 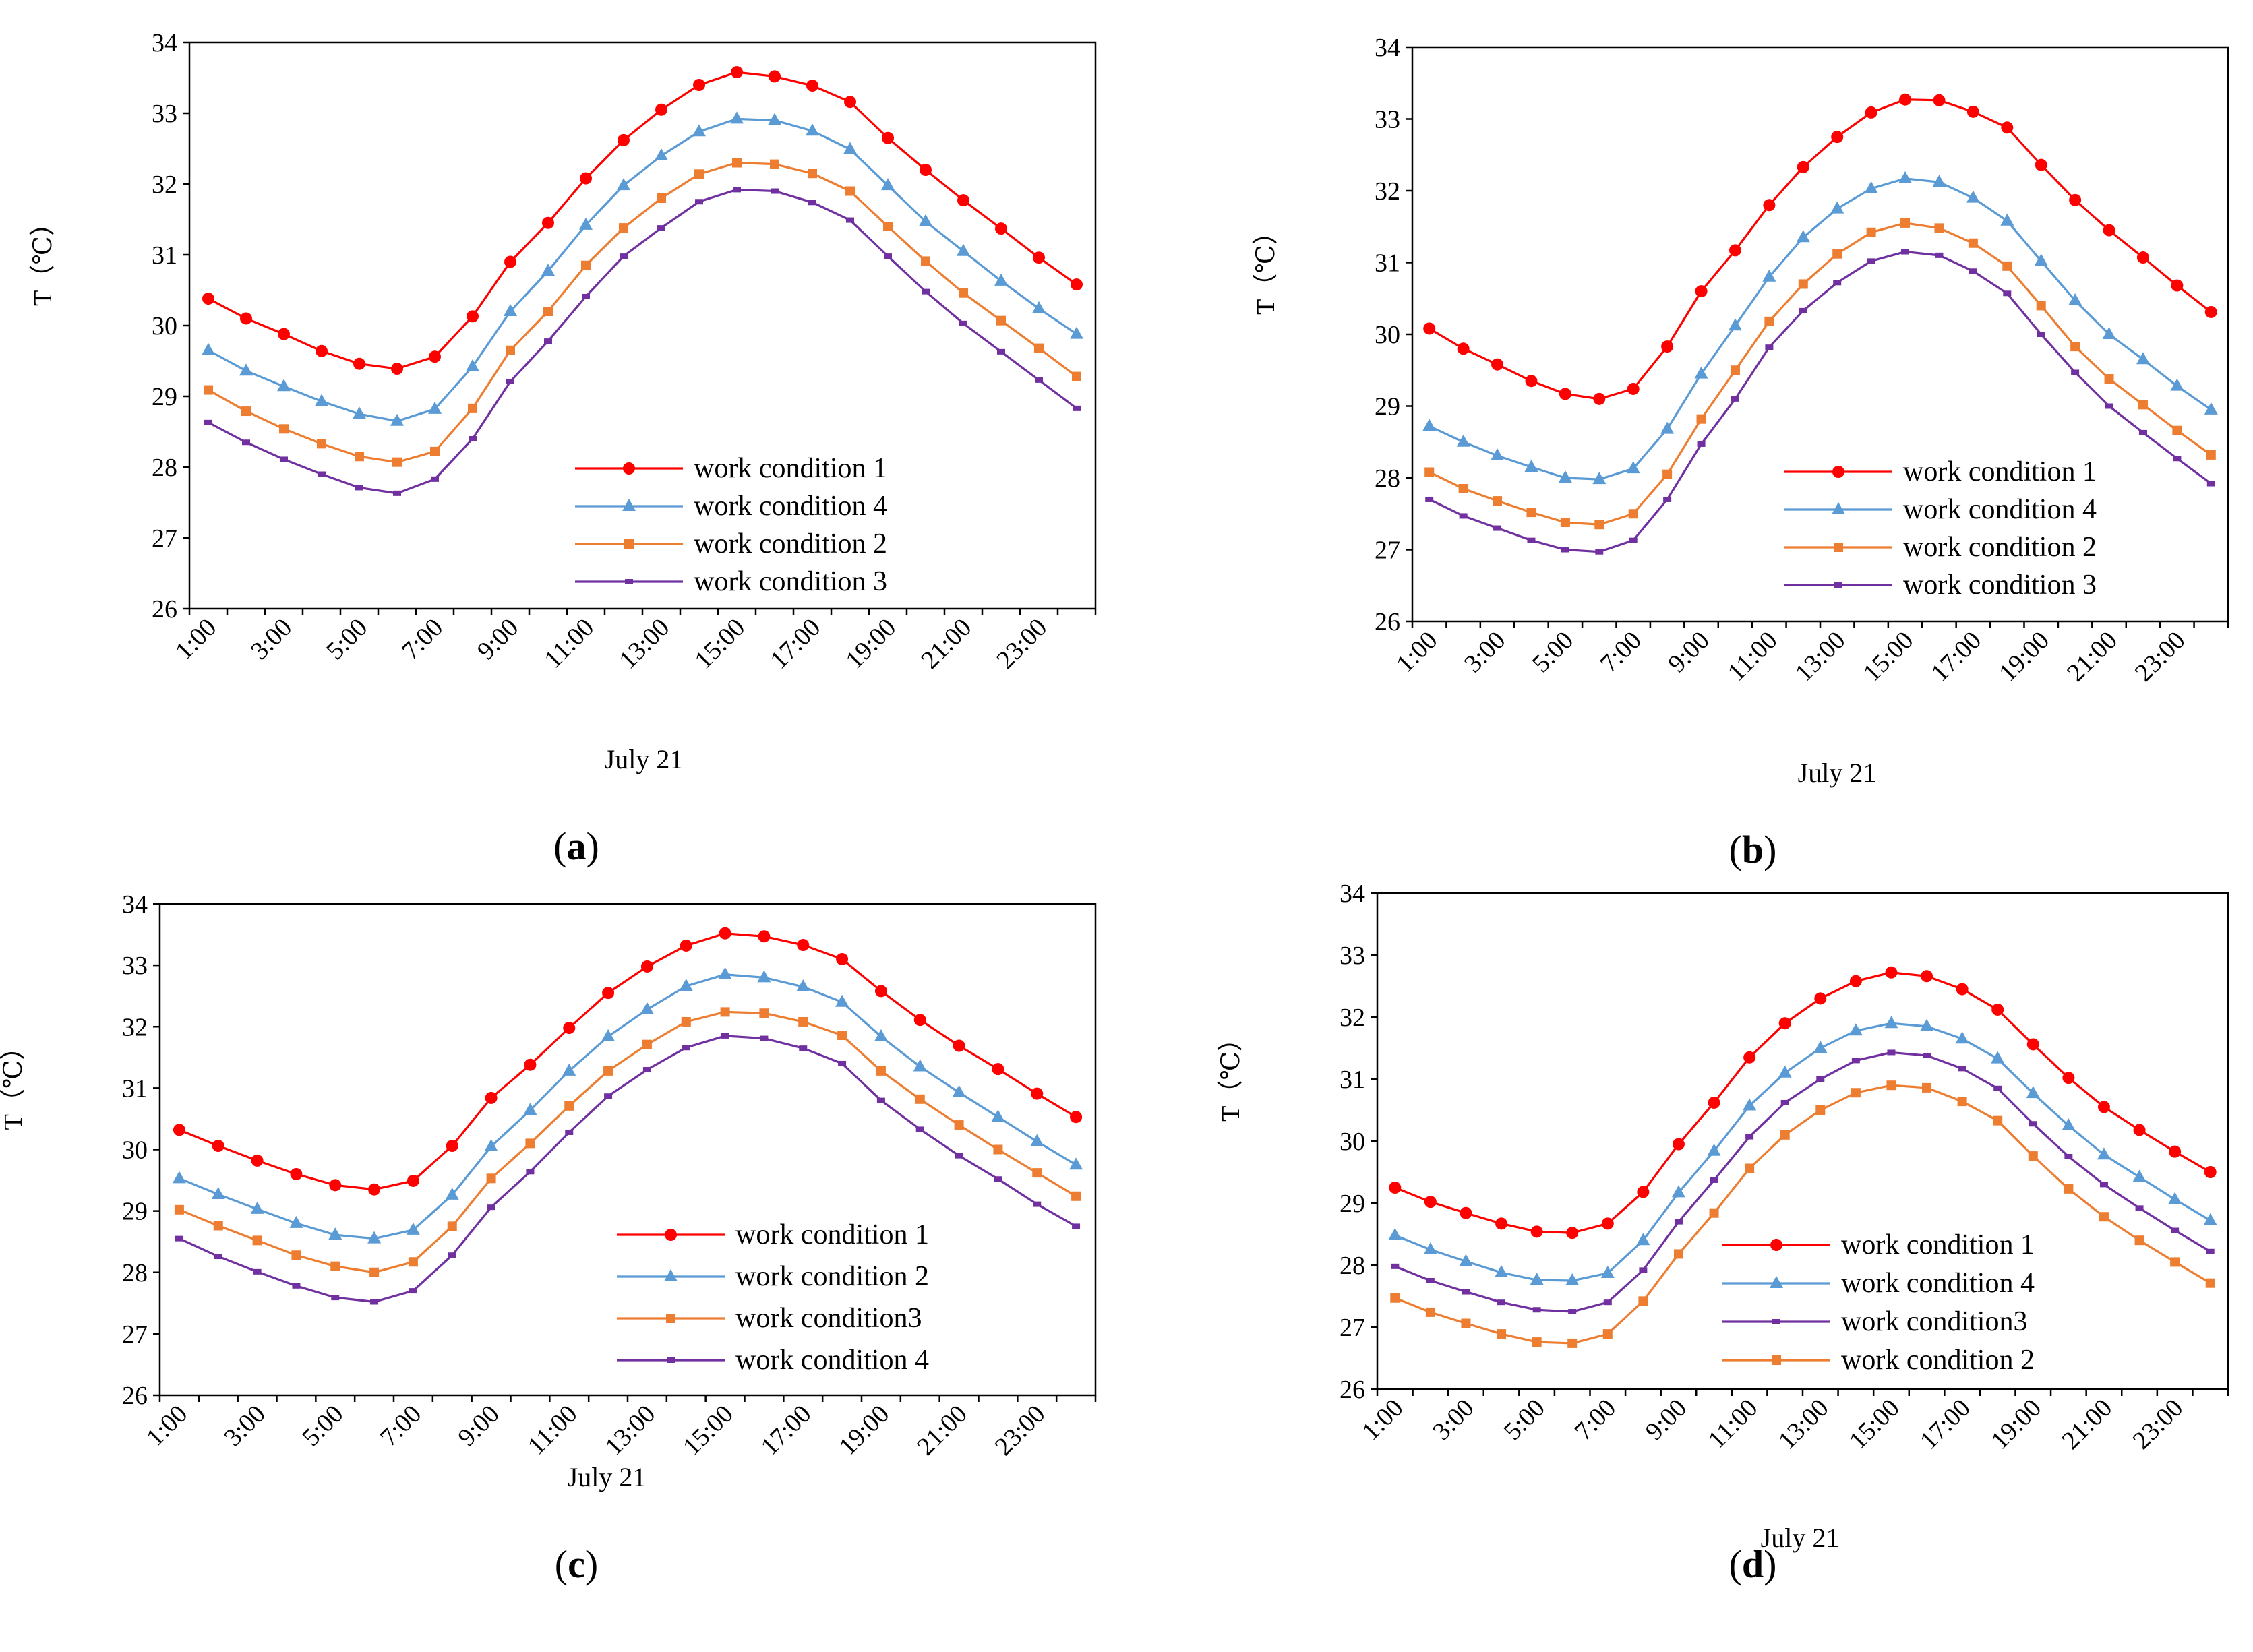 What do you see at coordinates (347, 639) in the screenshot?
I see `x-tick-label: 5:00` at bounding box center [347, 639].